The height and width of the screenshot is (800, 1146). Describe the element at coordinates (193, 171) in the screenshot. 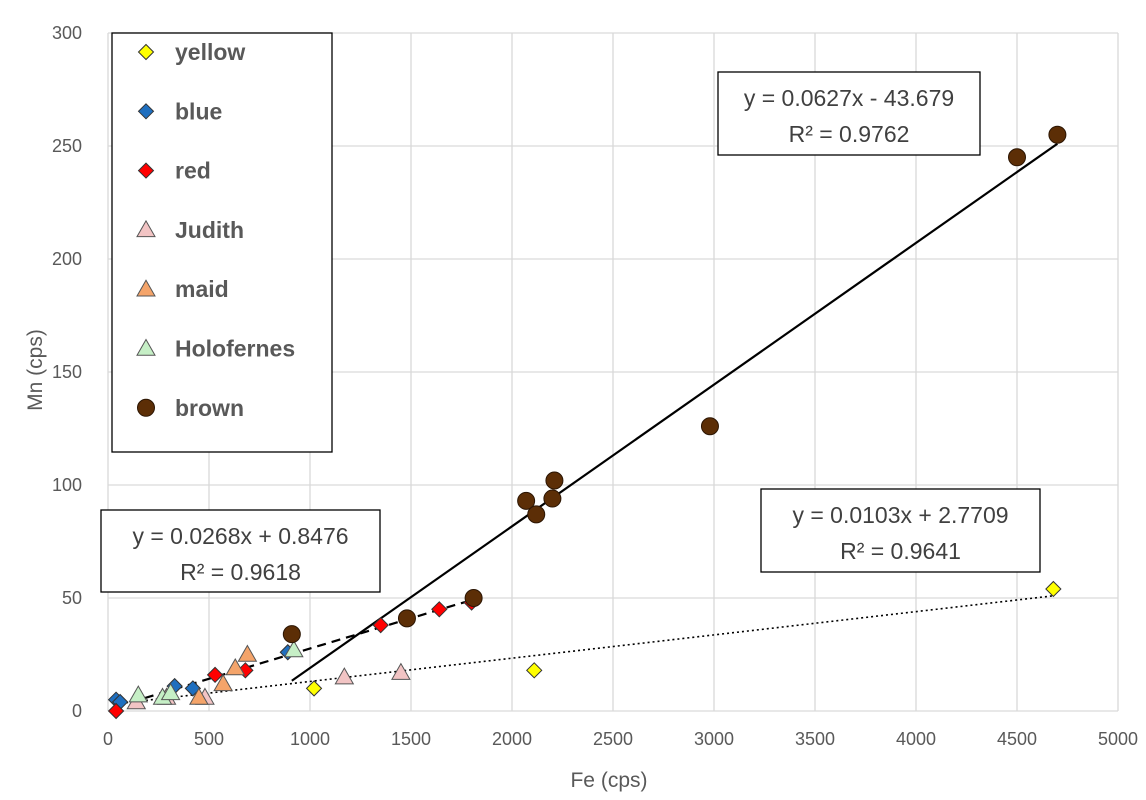

I see `legend-label-red: red` at that location.